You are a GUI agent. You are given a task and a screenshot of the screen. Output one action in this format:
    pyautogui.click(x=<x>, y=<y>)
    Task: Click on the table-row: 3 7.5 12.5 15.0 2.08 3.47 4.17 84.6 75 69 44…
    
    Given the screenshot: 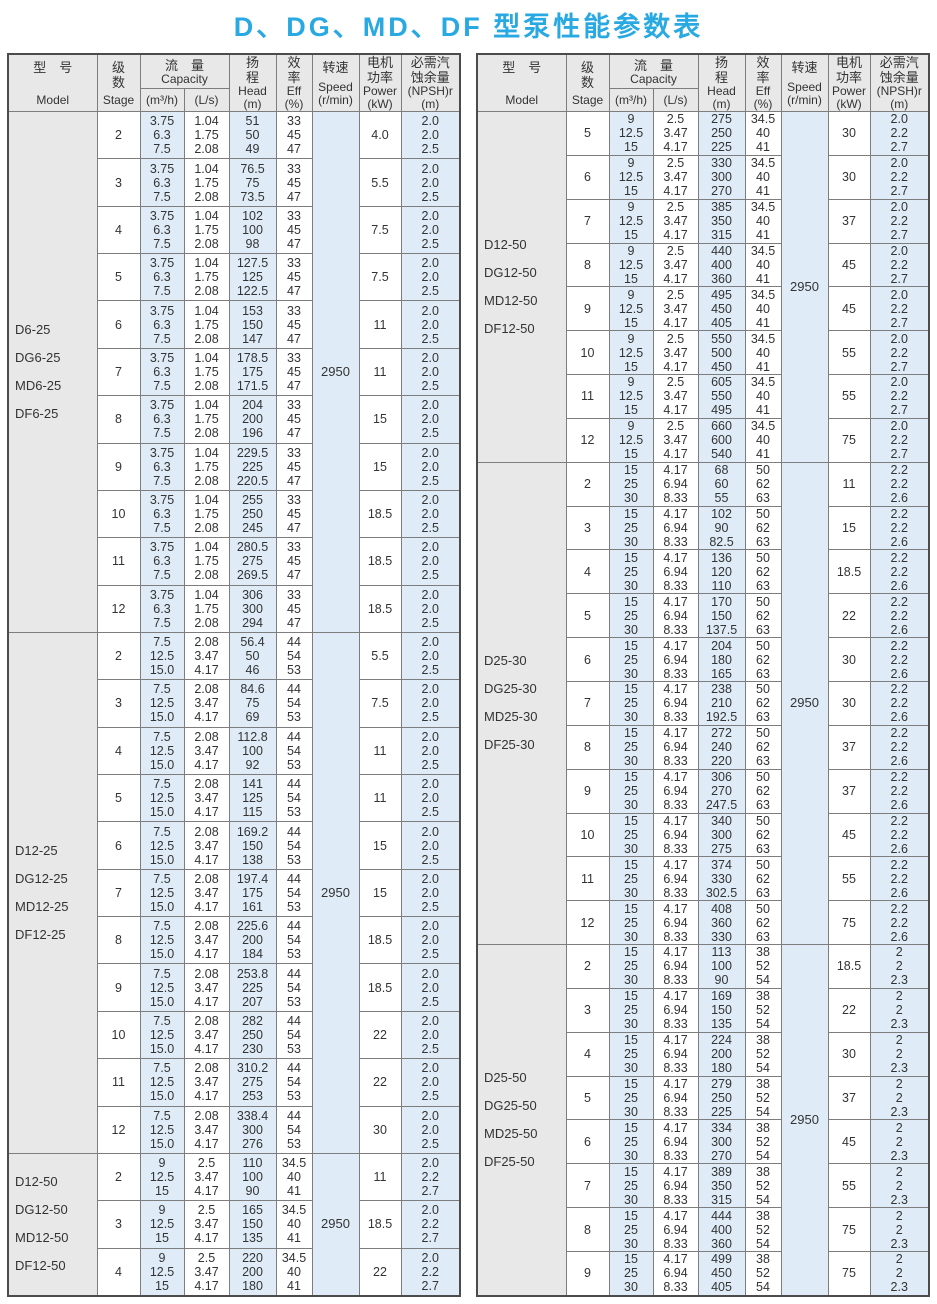 What is the action you would take?
    pyautogui.click(x=234, y=703)
    